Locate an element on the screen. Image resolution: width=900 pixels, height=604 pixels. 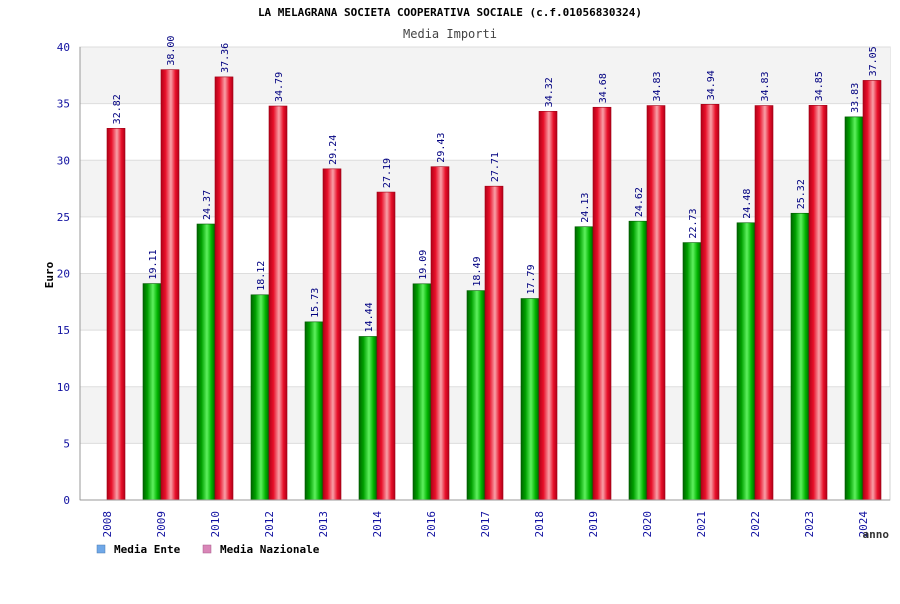
y-tick-label: 25 is located at coordinates (63, 217).